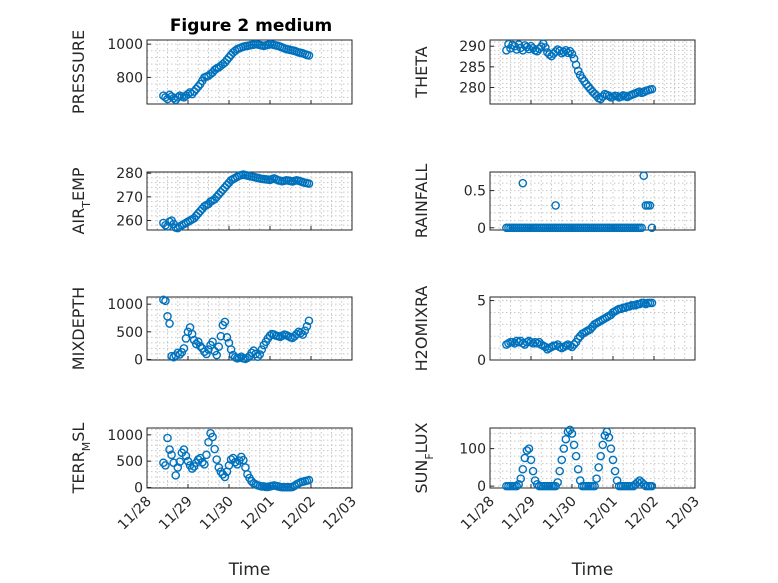  What do you see at coordinates (478, 514) in the screenshot?
I see `x-tick-label: 11/28` at bounding box center [478, 514].